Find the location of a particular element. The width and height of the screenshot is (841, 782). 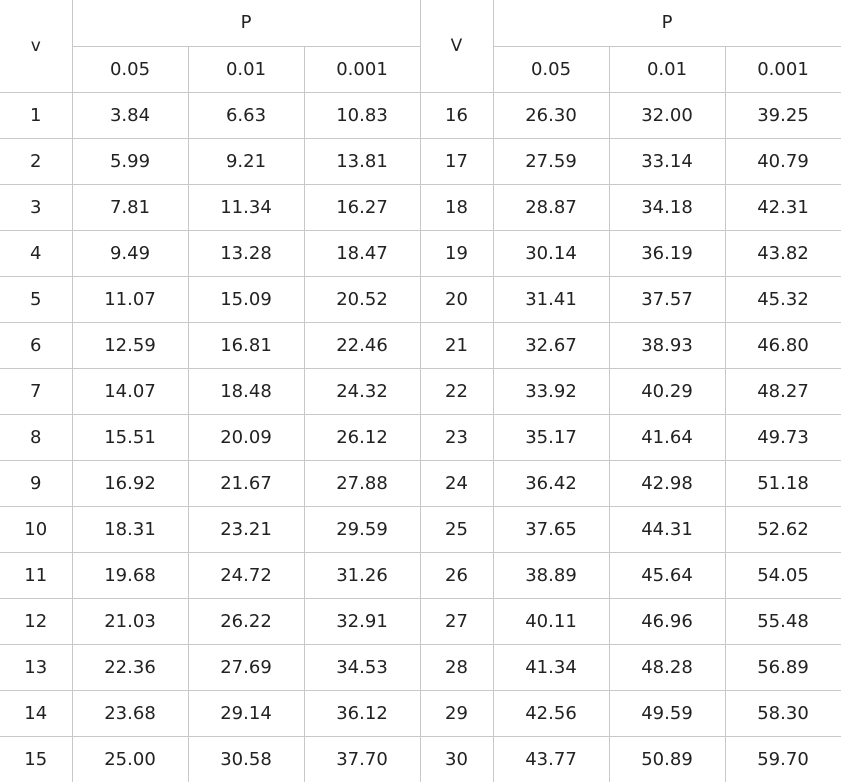

df-cell: 2 is located at coordinates (36, 161).